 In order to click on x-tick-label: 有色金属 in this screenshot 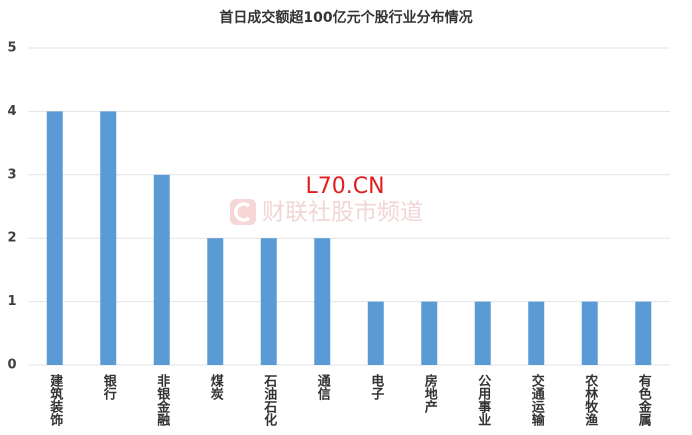, I will do `click(644, 400)`.